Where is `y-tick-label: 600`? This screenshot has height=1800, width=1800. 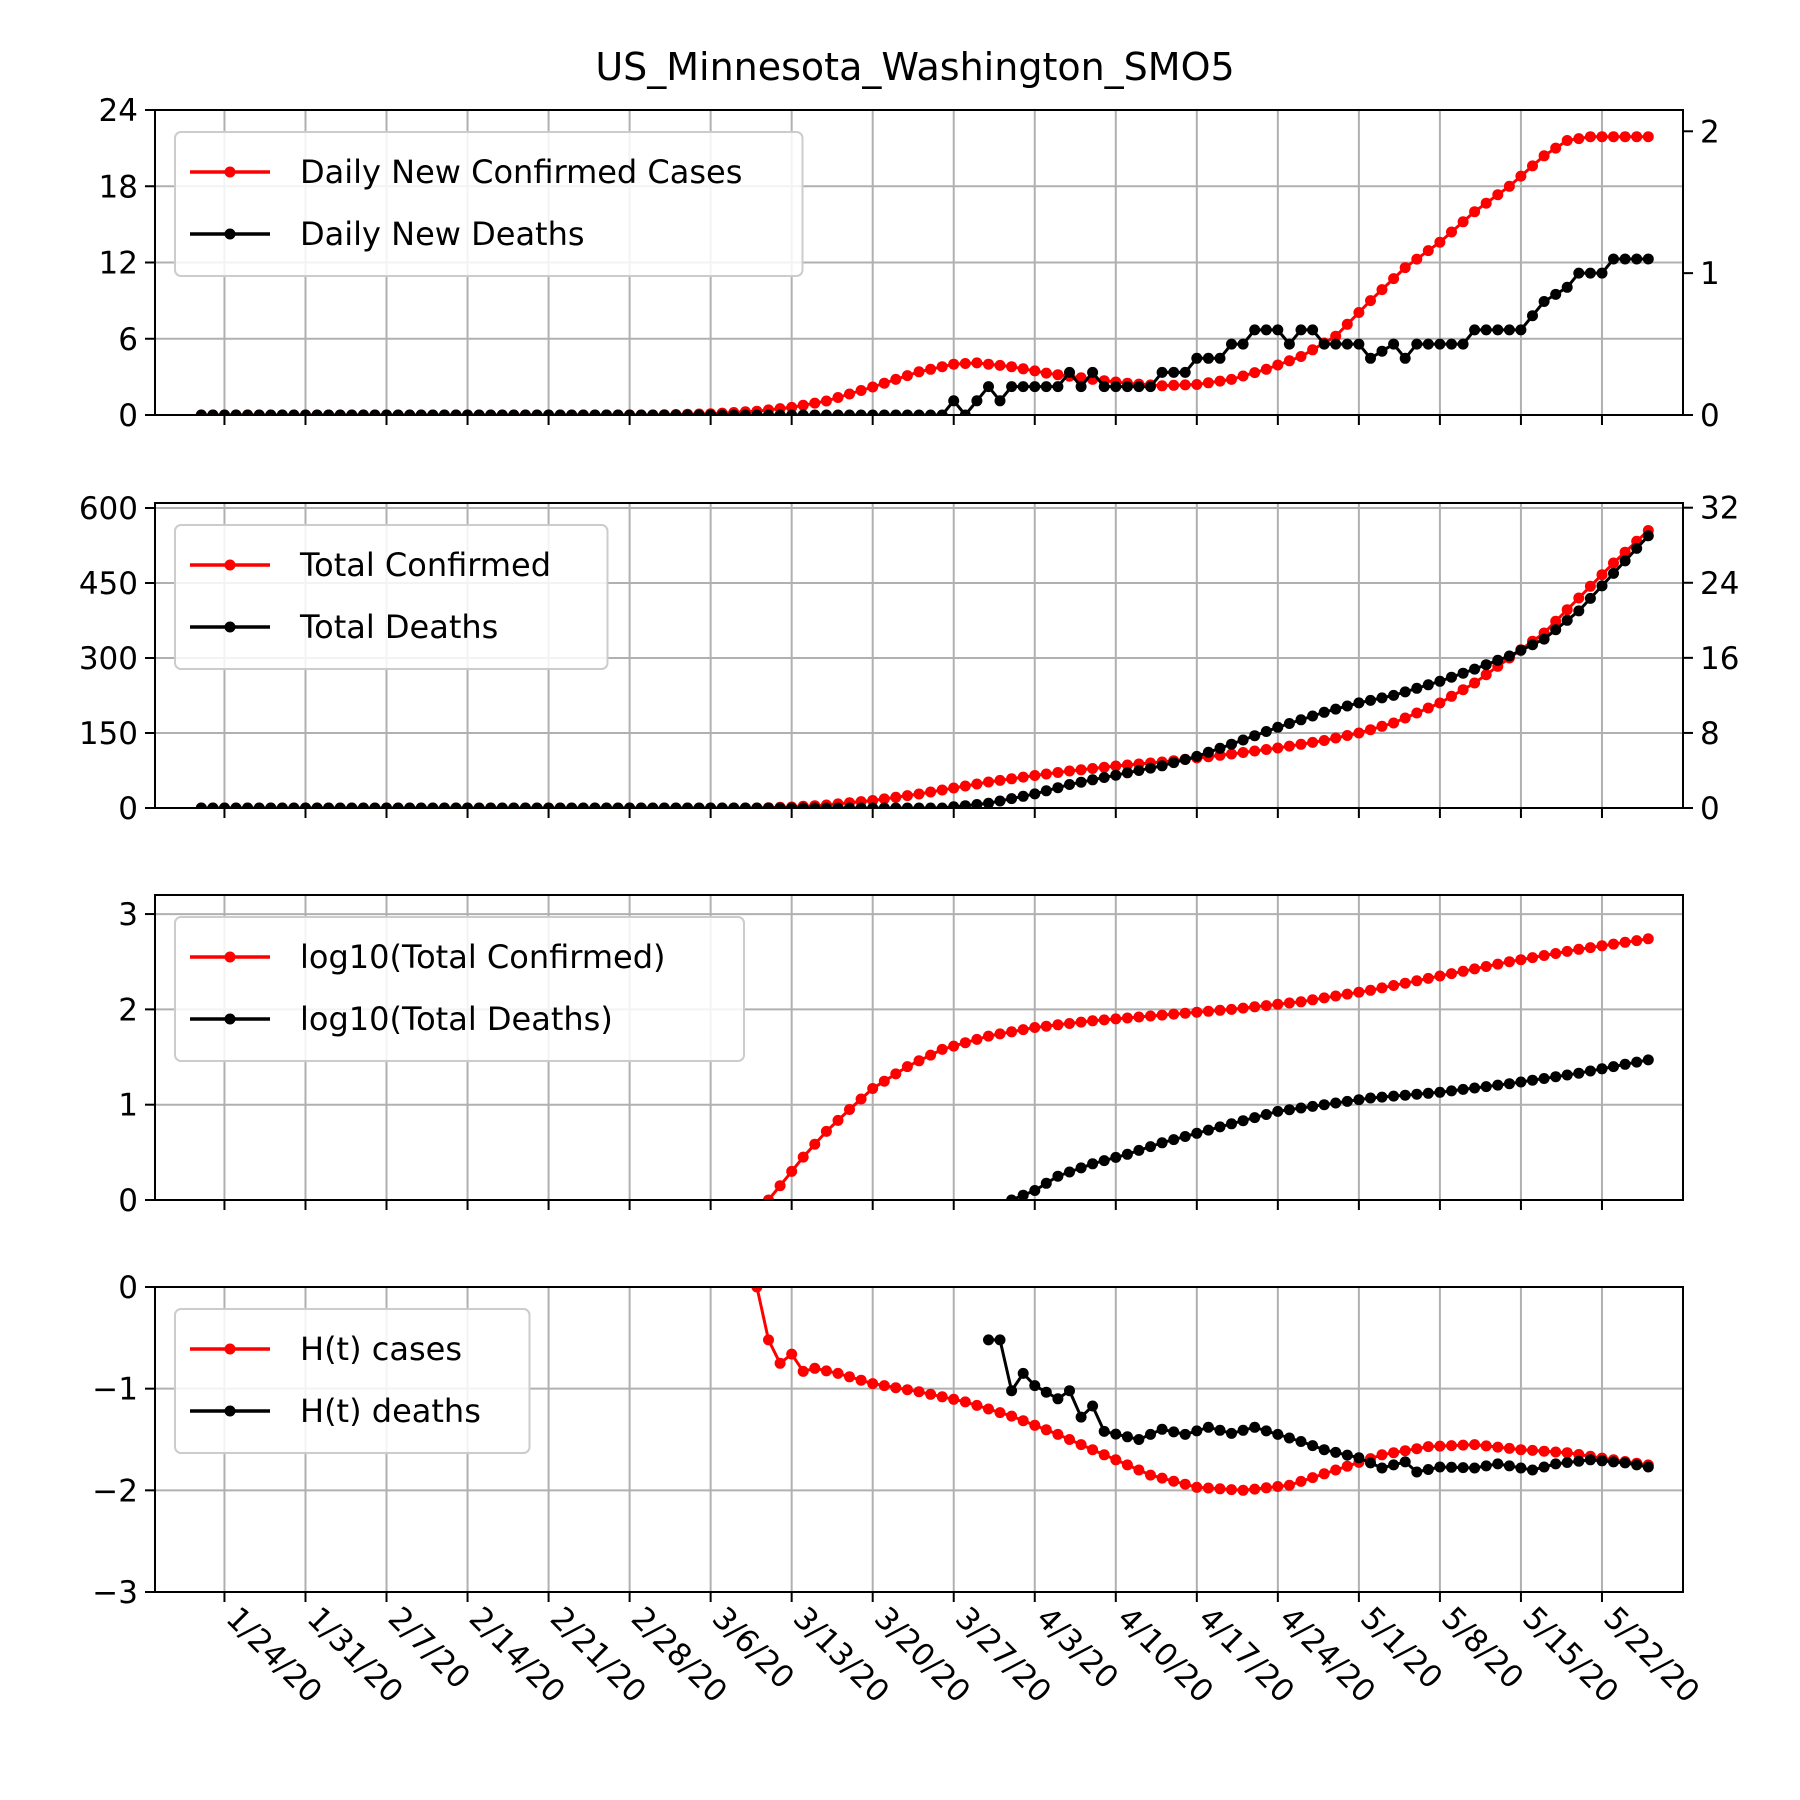 y-tick-label: 600 is located at coordinates (108, 509).